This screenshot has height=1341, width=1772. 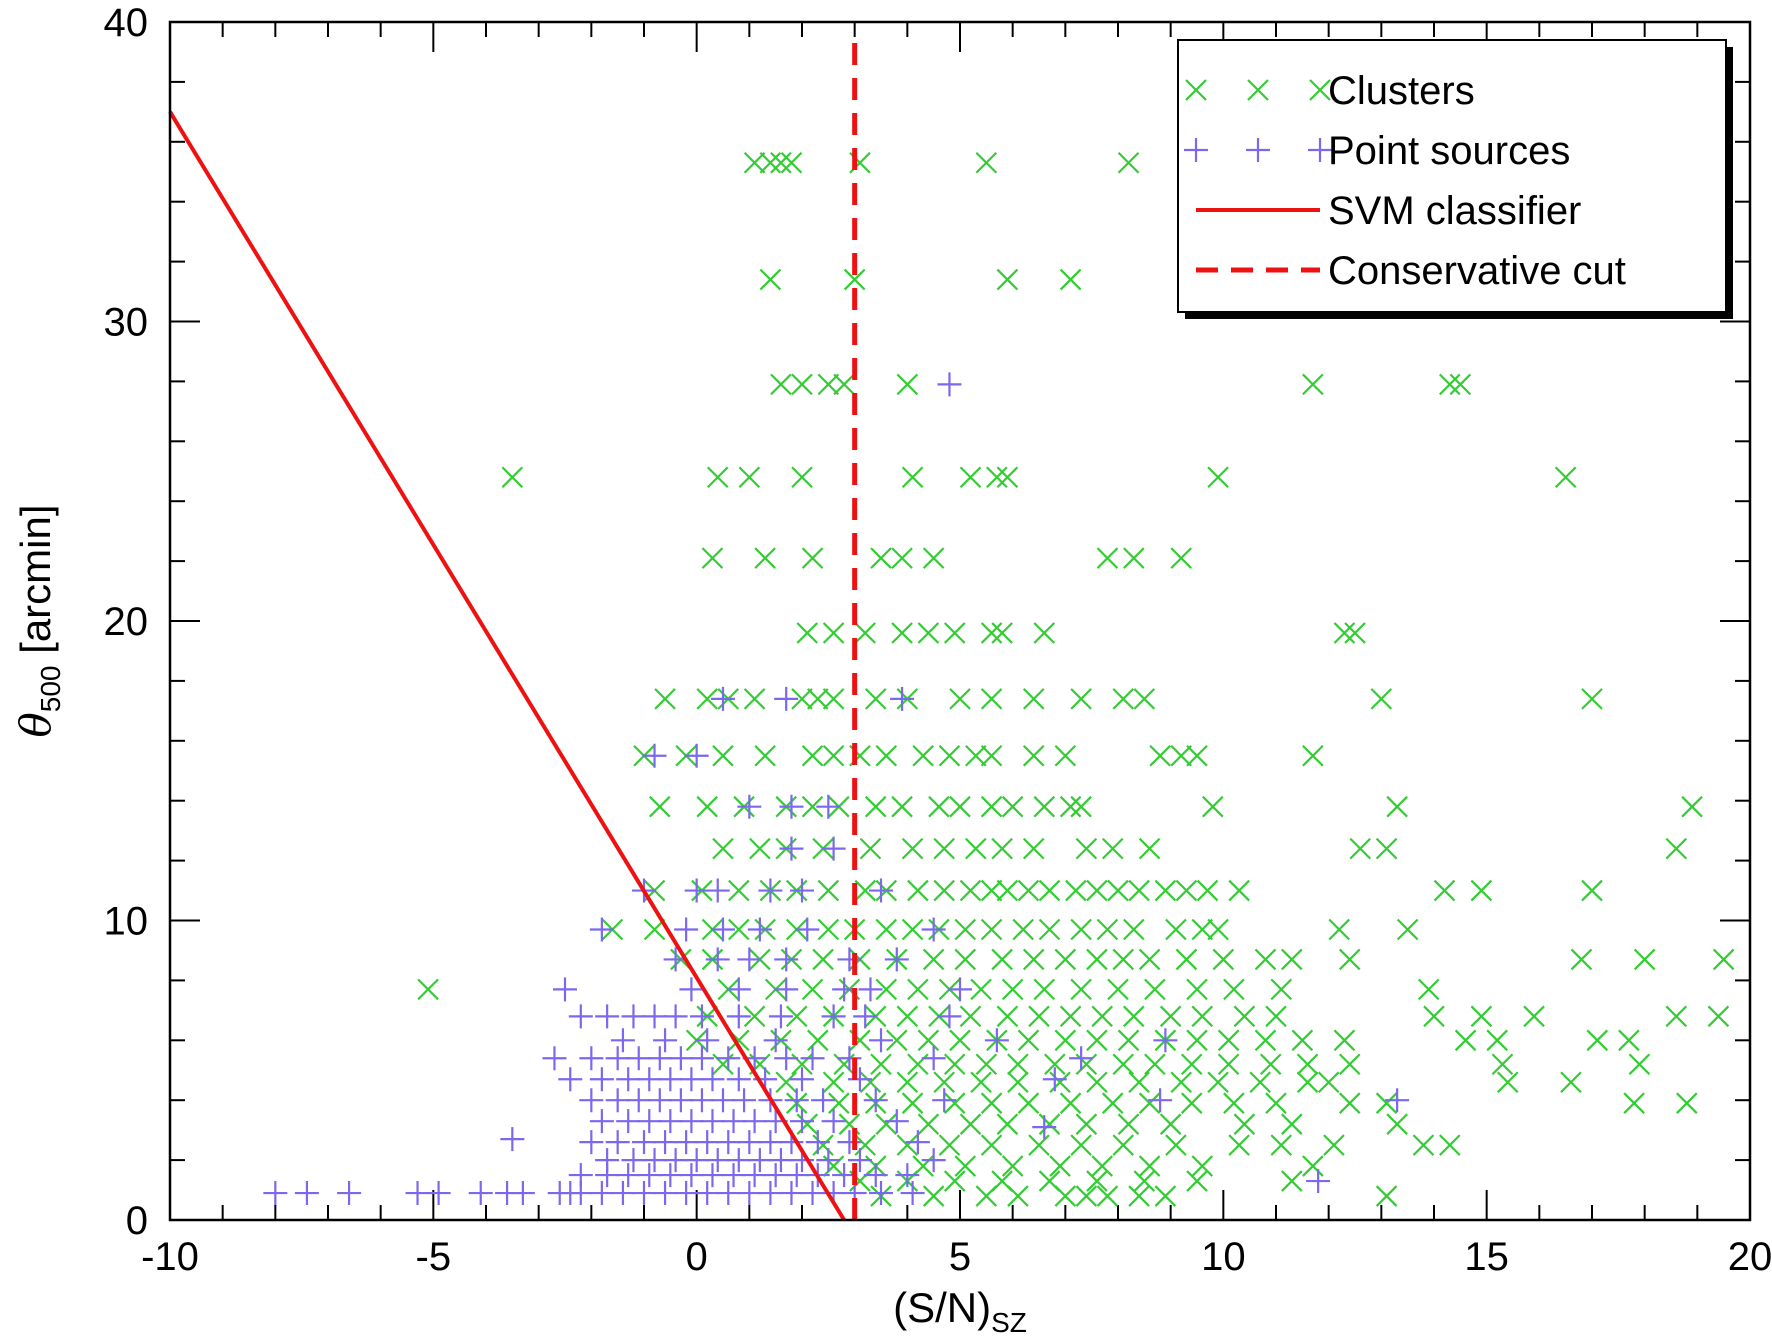 I want to click on legend-box, so click(x=1452, y=176).